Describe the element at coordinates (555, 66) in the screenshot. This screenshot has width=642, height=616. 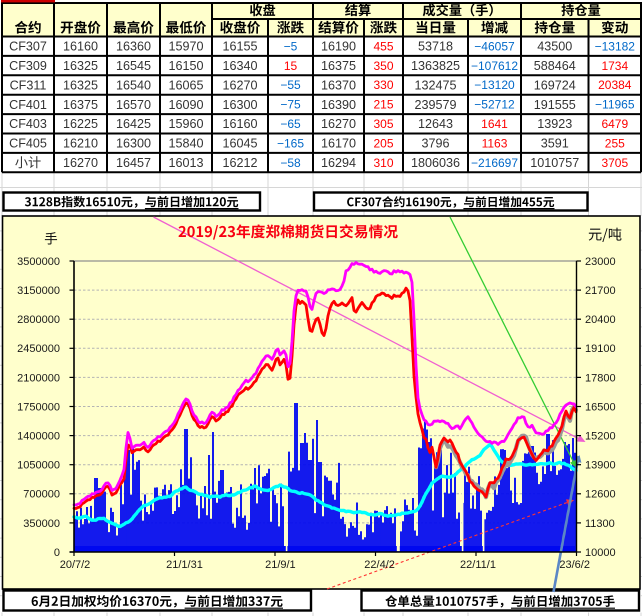
I see `svg-text: 588464` at that location.